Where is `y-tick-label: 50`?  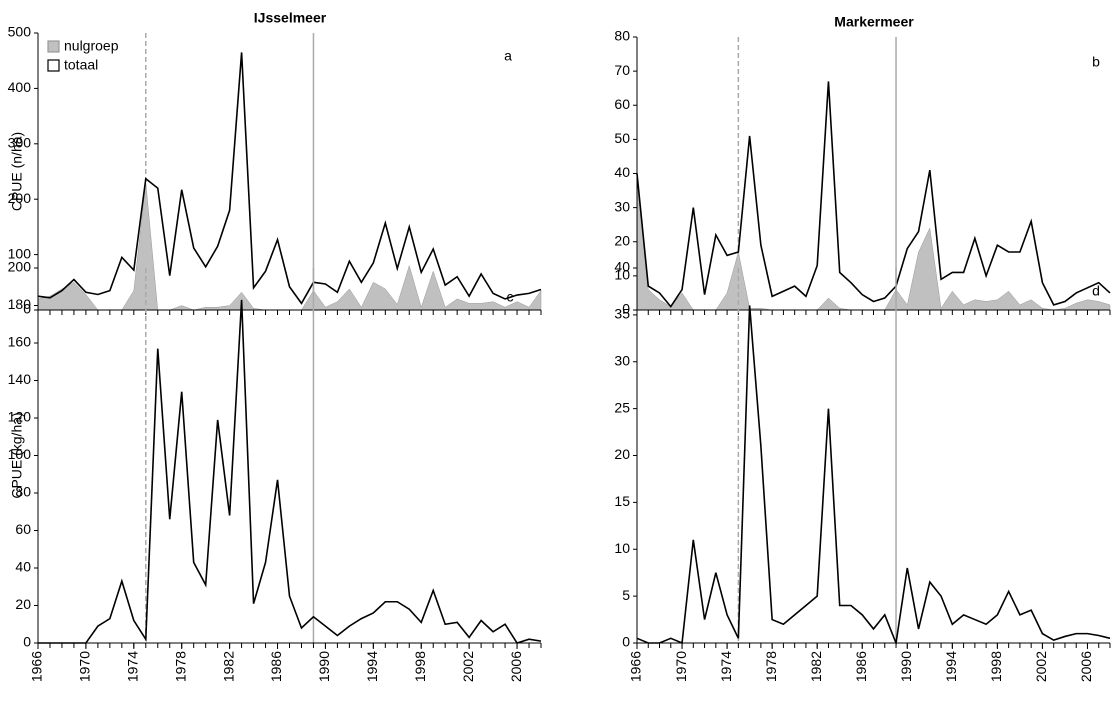
y-tick-label: 50 is located at coordinates (622, 138).